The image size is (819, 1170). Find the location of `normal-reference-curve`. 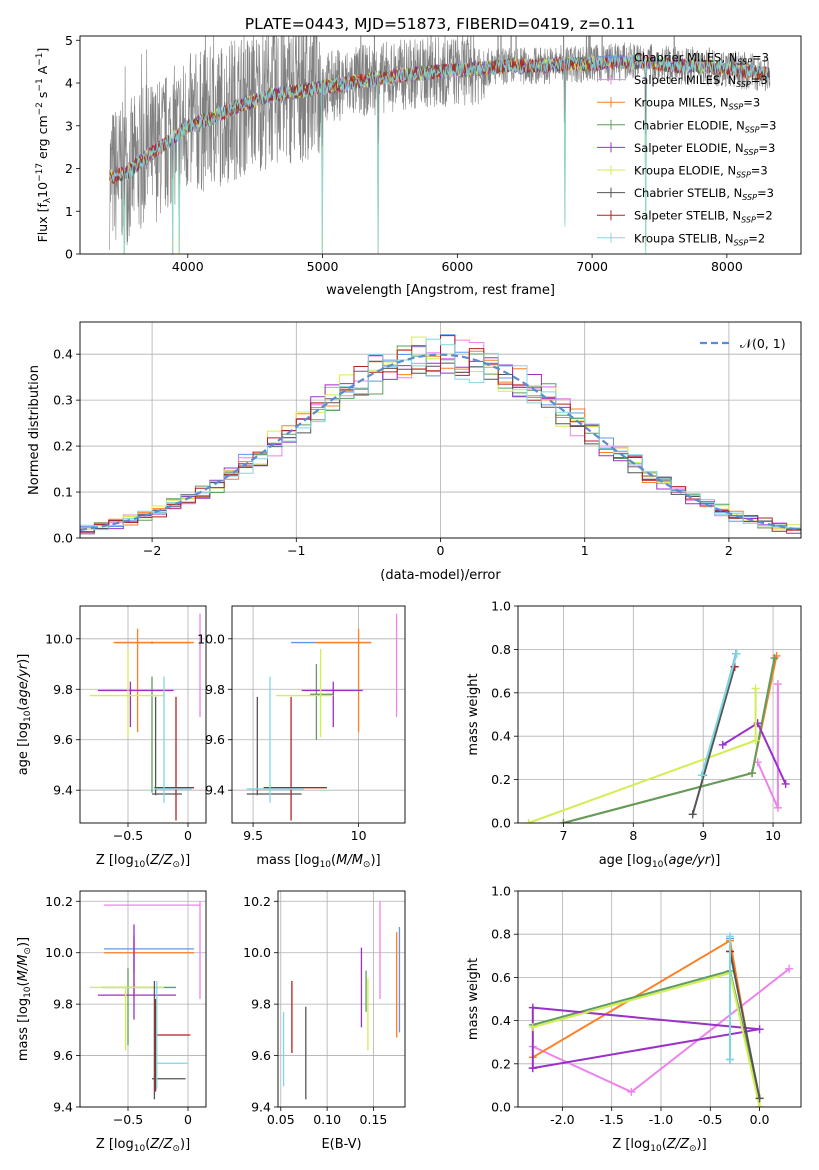

normal-reference-curve is located at coordinates (440, 442).